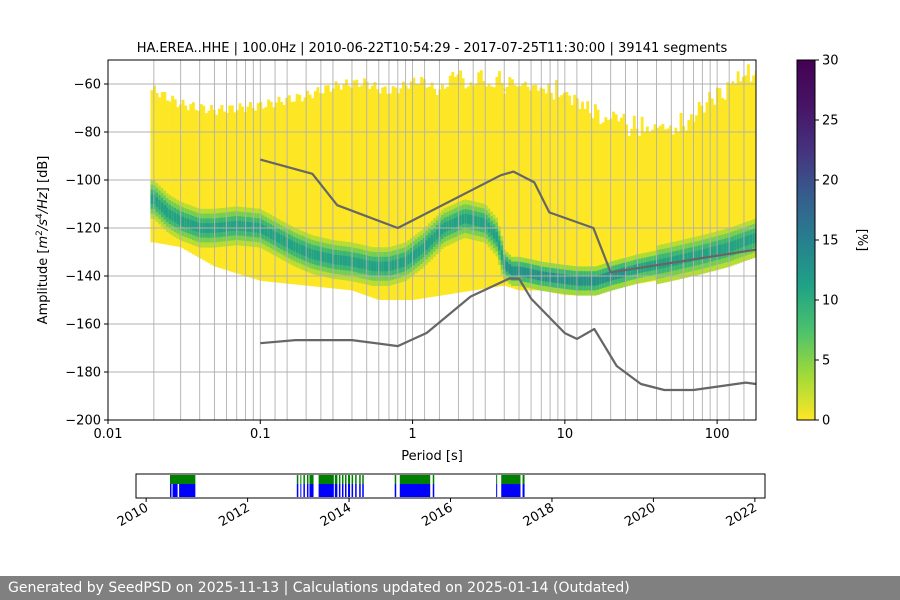  Describe the element at coordinates (830, 241) in the screenshot. I see `colorbar-tick-label: 15` at that location.